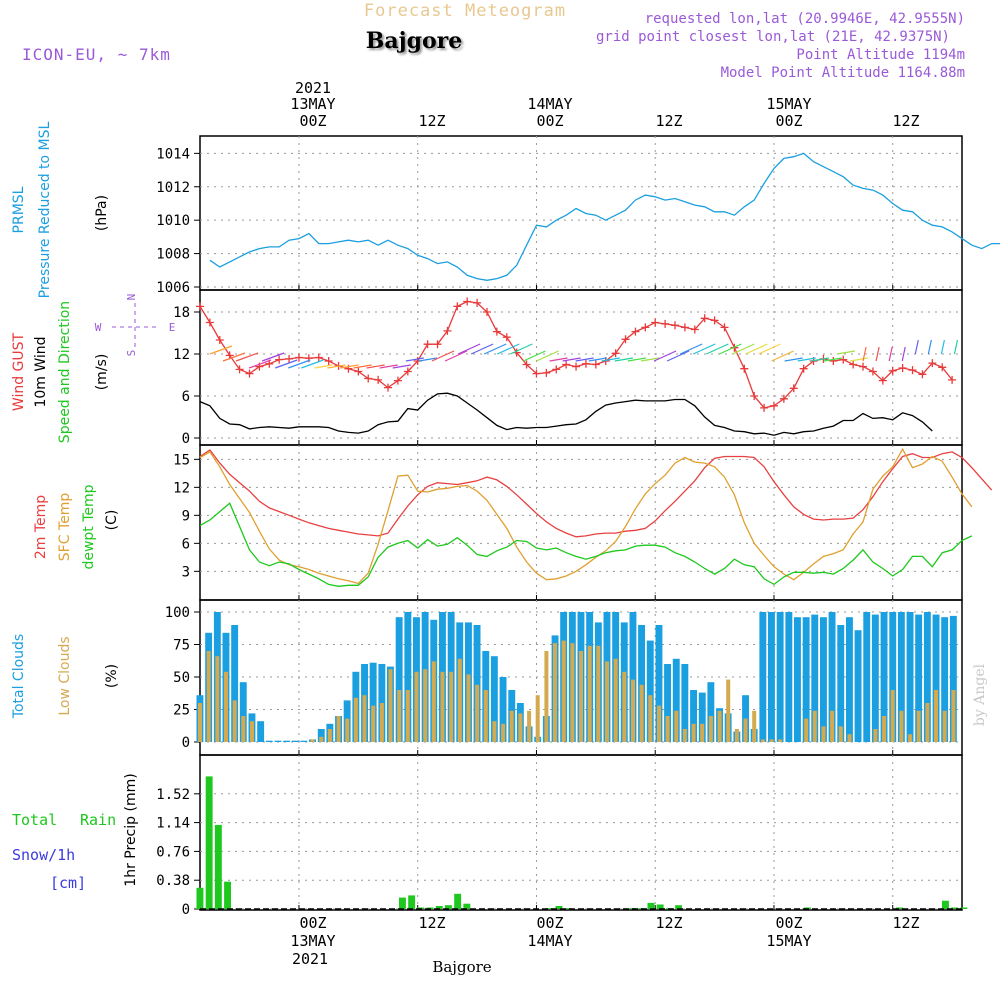  What do you see at coordinates (668, 923) in the screenshot?
I see `bottom-tick-hour-3: 12Z` at bounding box center [668, 923].